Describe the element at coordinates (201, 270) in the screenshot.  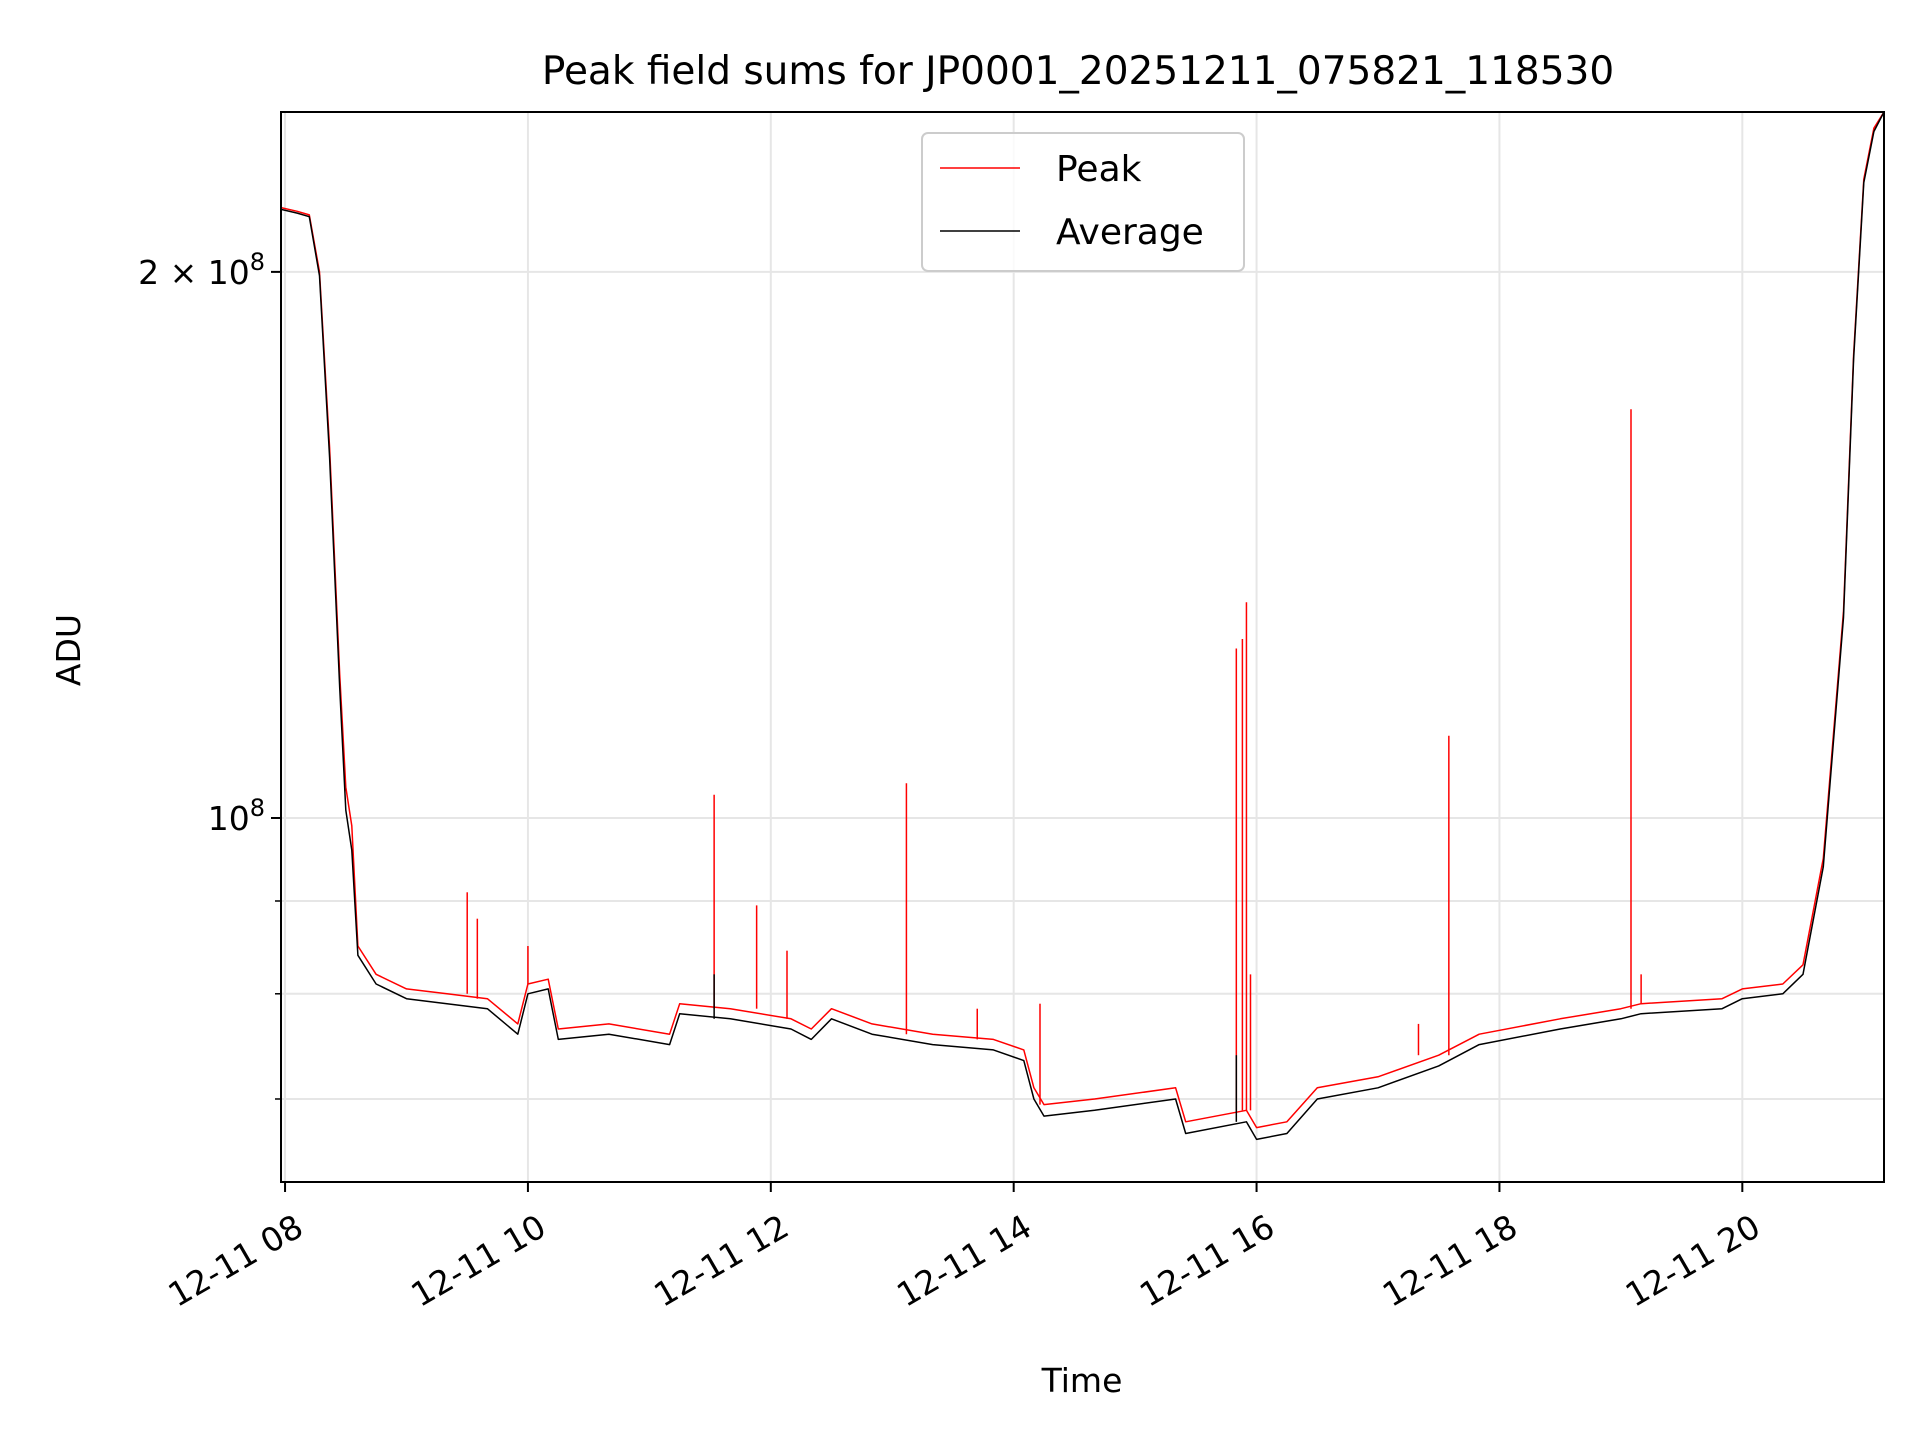
I see `y-tick-label: 2 × 108` at that location.